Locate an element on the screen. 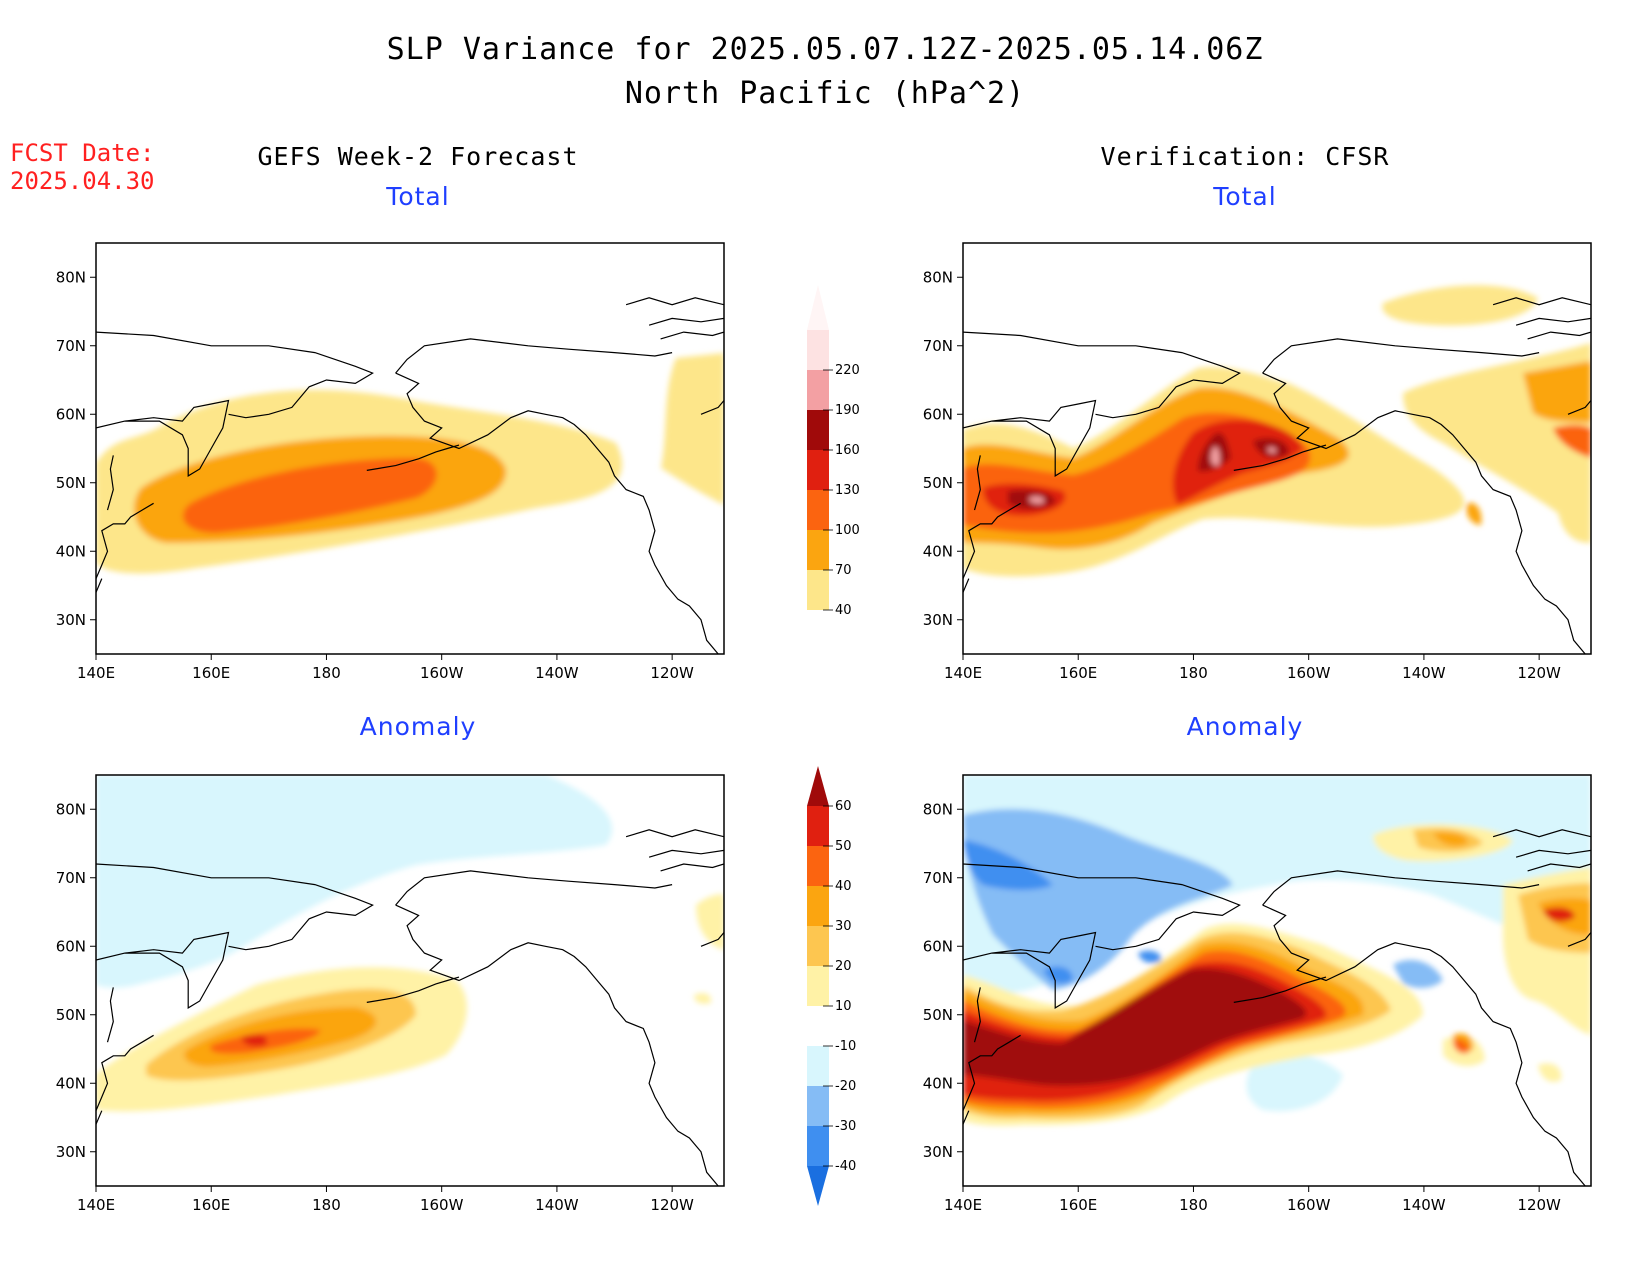 This screenshot has width=1650, height=1275. colorbar-tick-label: 190 is located at coordinates (847, 410).